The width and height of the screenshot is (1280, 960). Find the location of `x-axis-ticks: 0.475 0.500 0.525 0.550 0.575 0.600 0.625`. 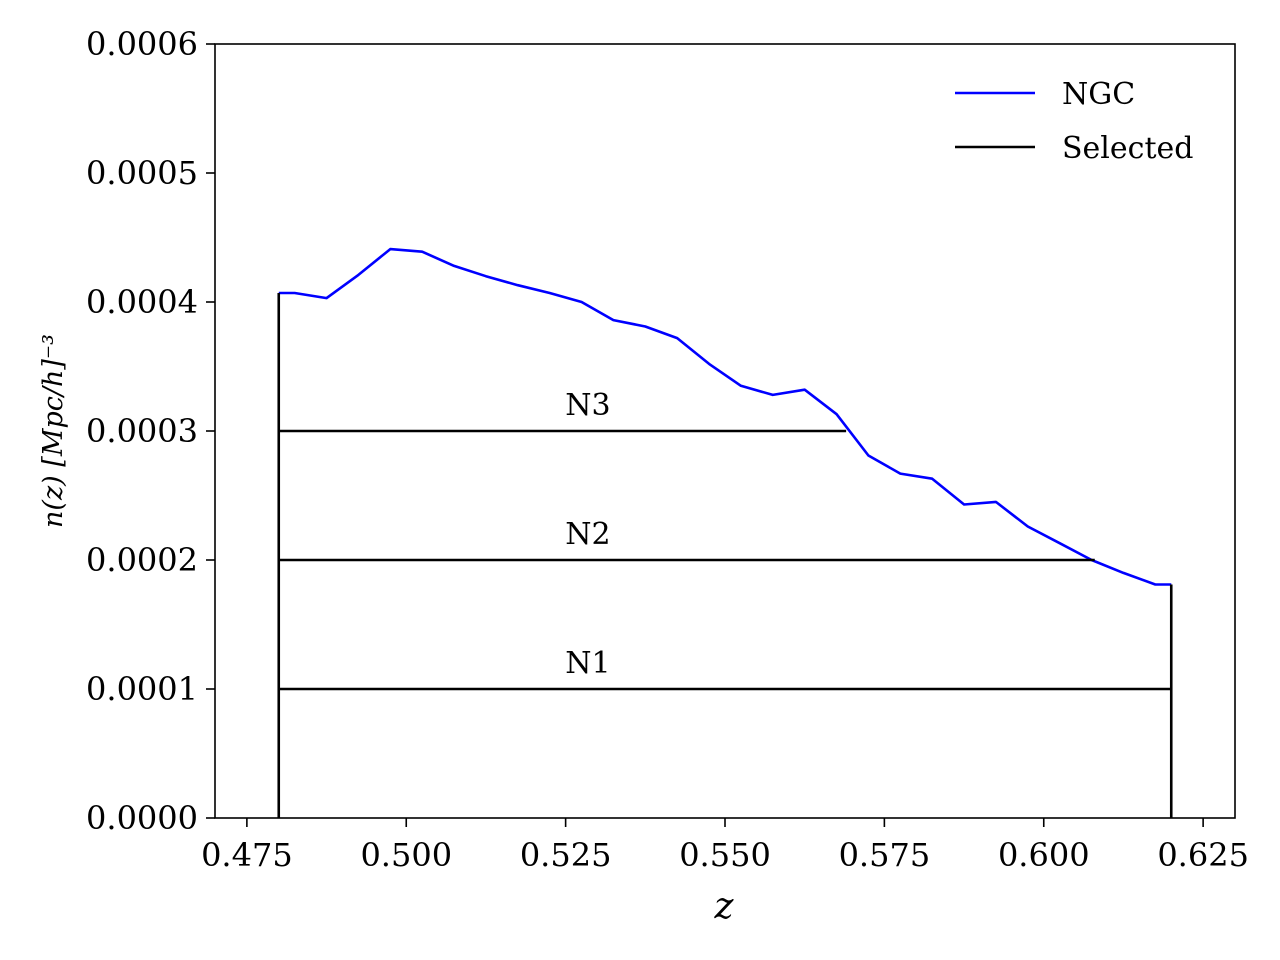

x-axis-ticks: 0.475 0.500 0.525 0.550 0.575 0.600 0.625 is located at coordinates (725, 846).